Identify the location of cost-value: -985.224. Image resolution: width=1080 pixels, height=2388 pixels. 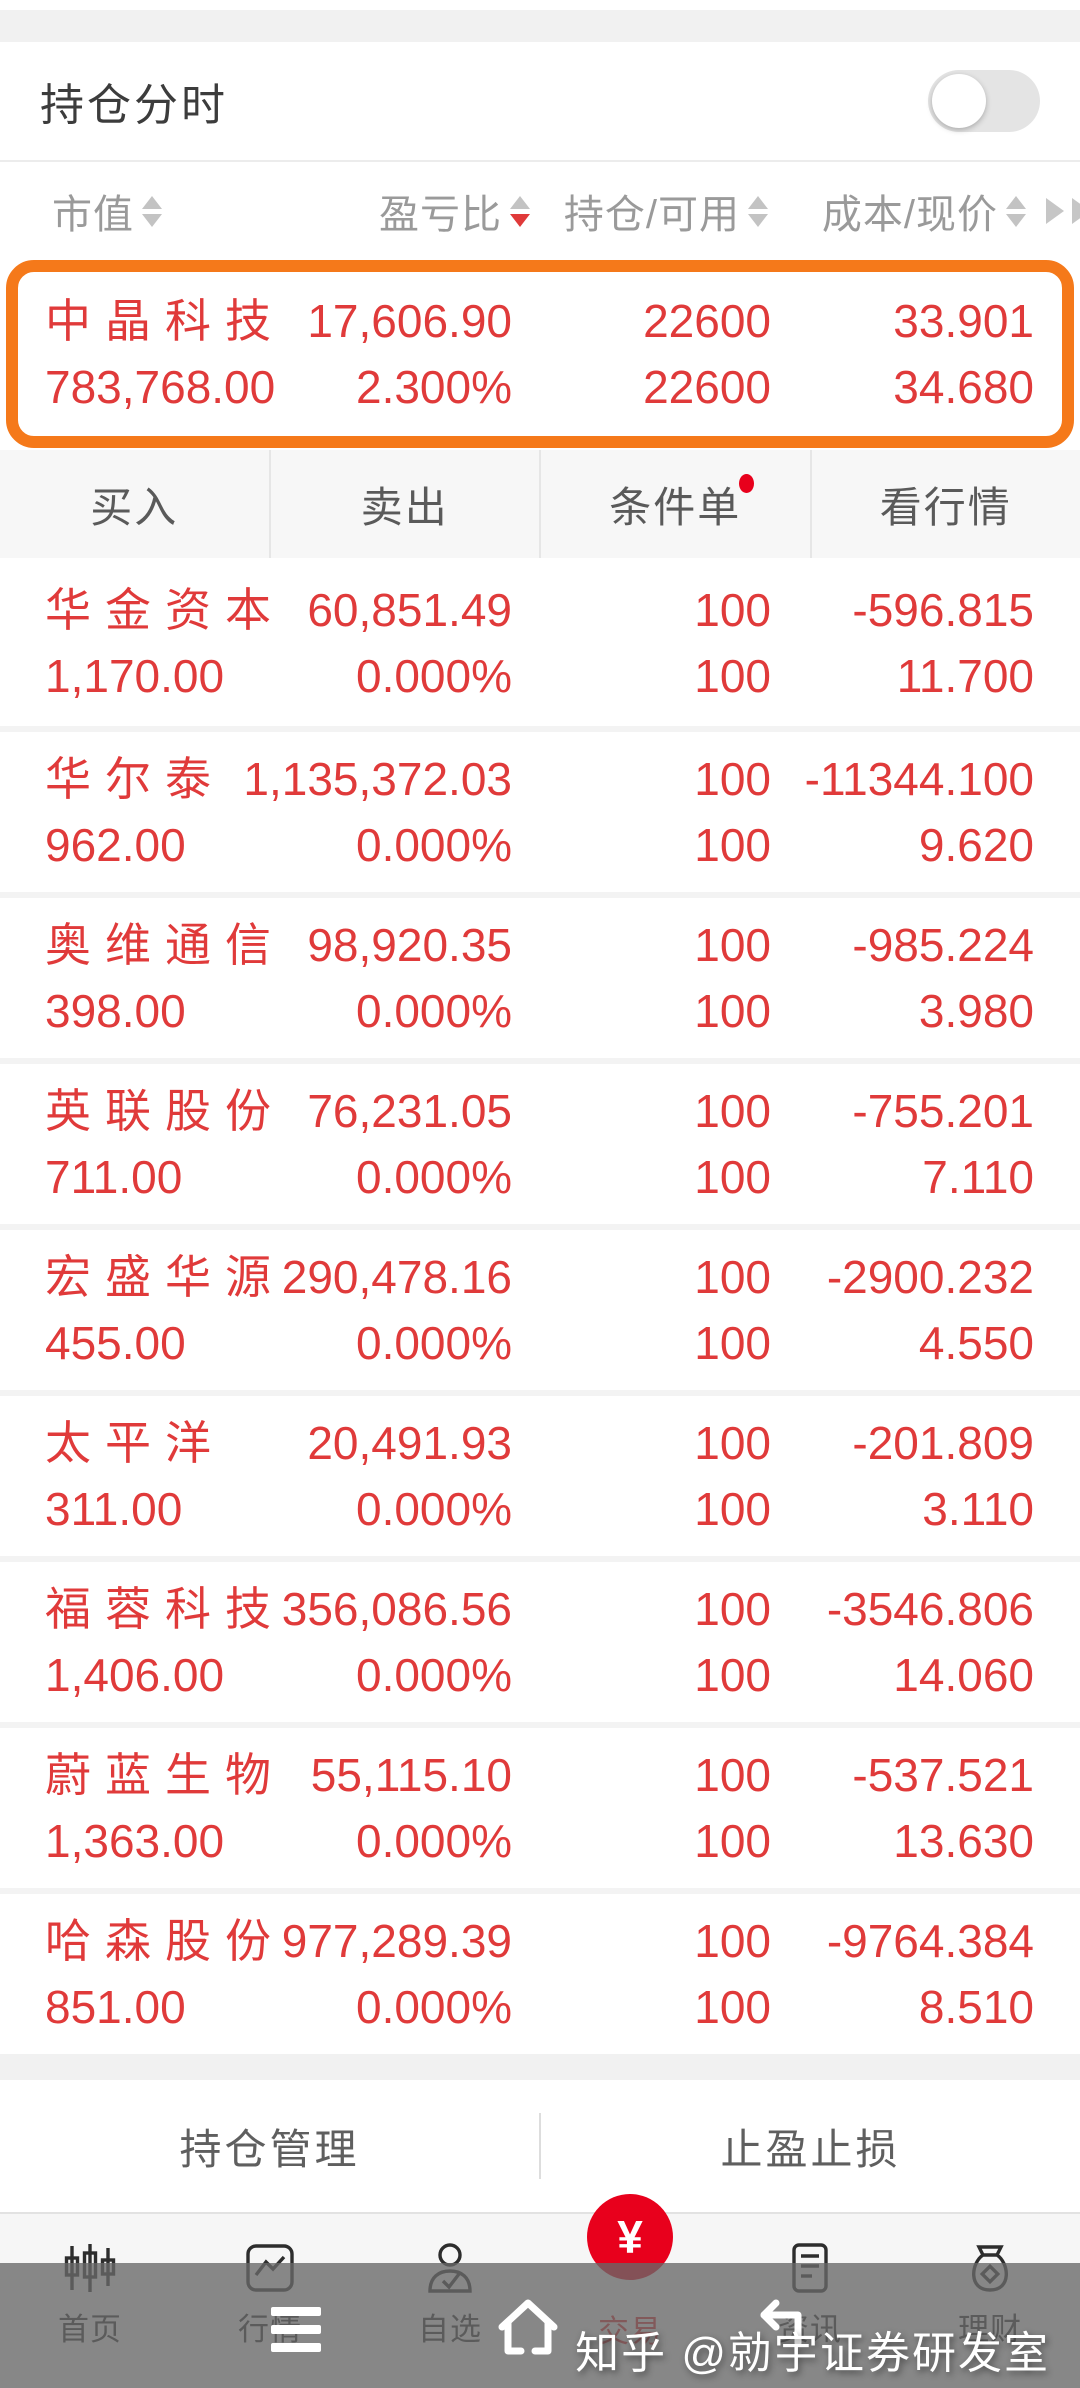
(943, 945).